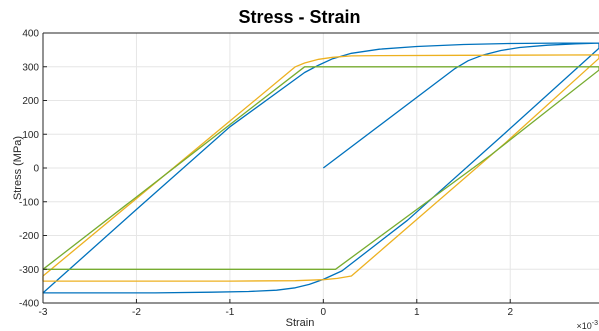  What do you see at coordinates (18, 168) in the screenshot?
I see `y-axis-label: Stress (MPa)` at bounding box center [18, 168].